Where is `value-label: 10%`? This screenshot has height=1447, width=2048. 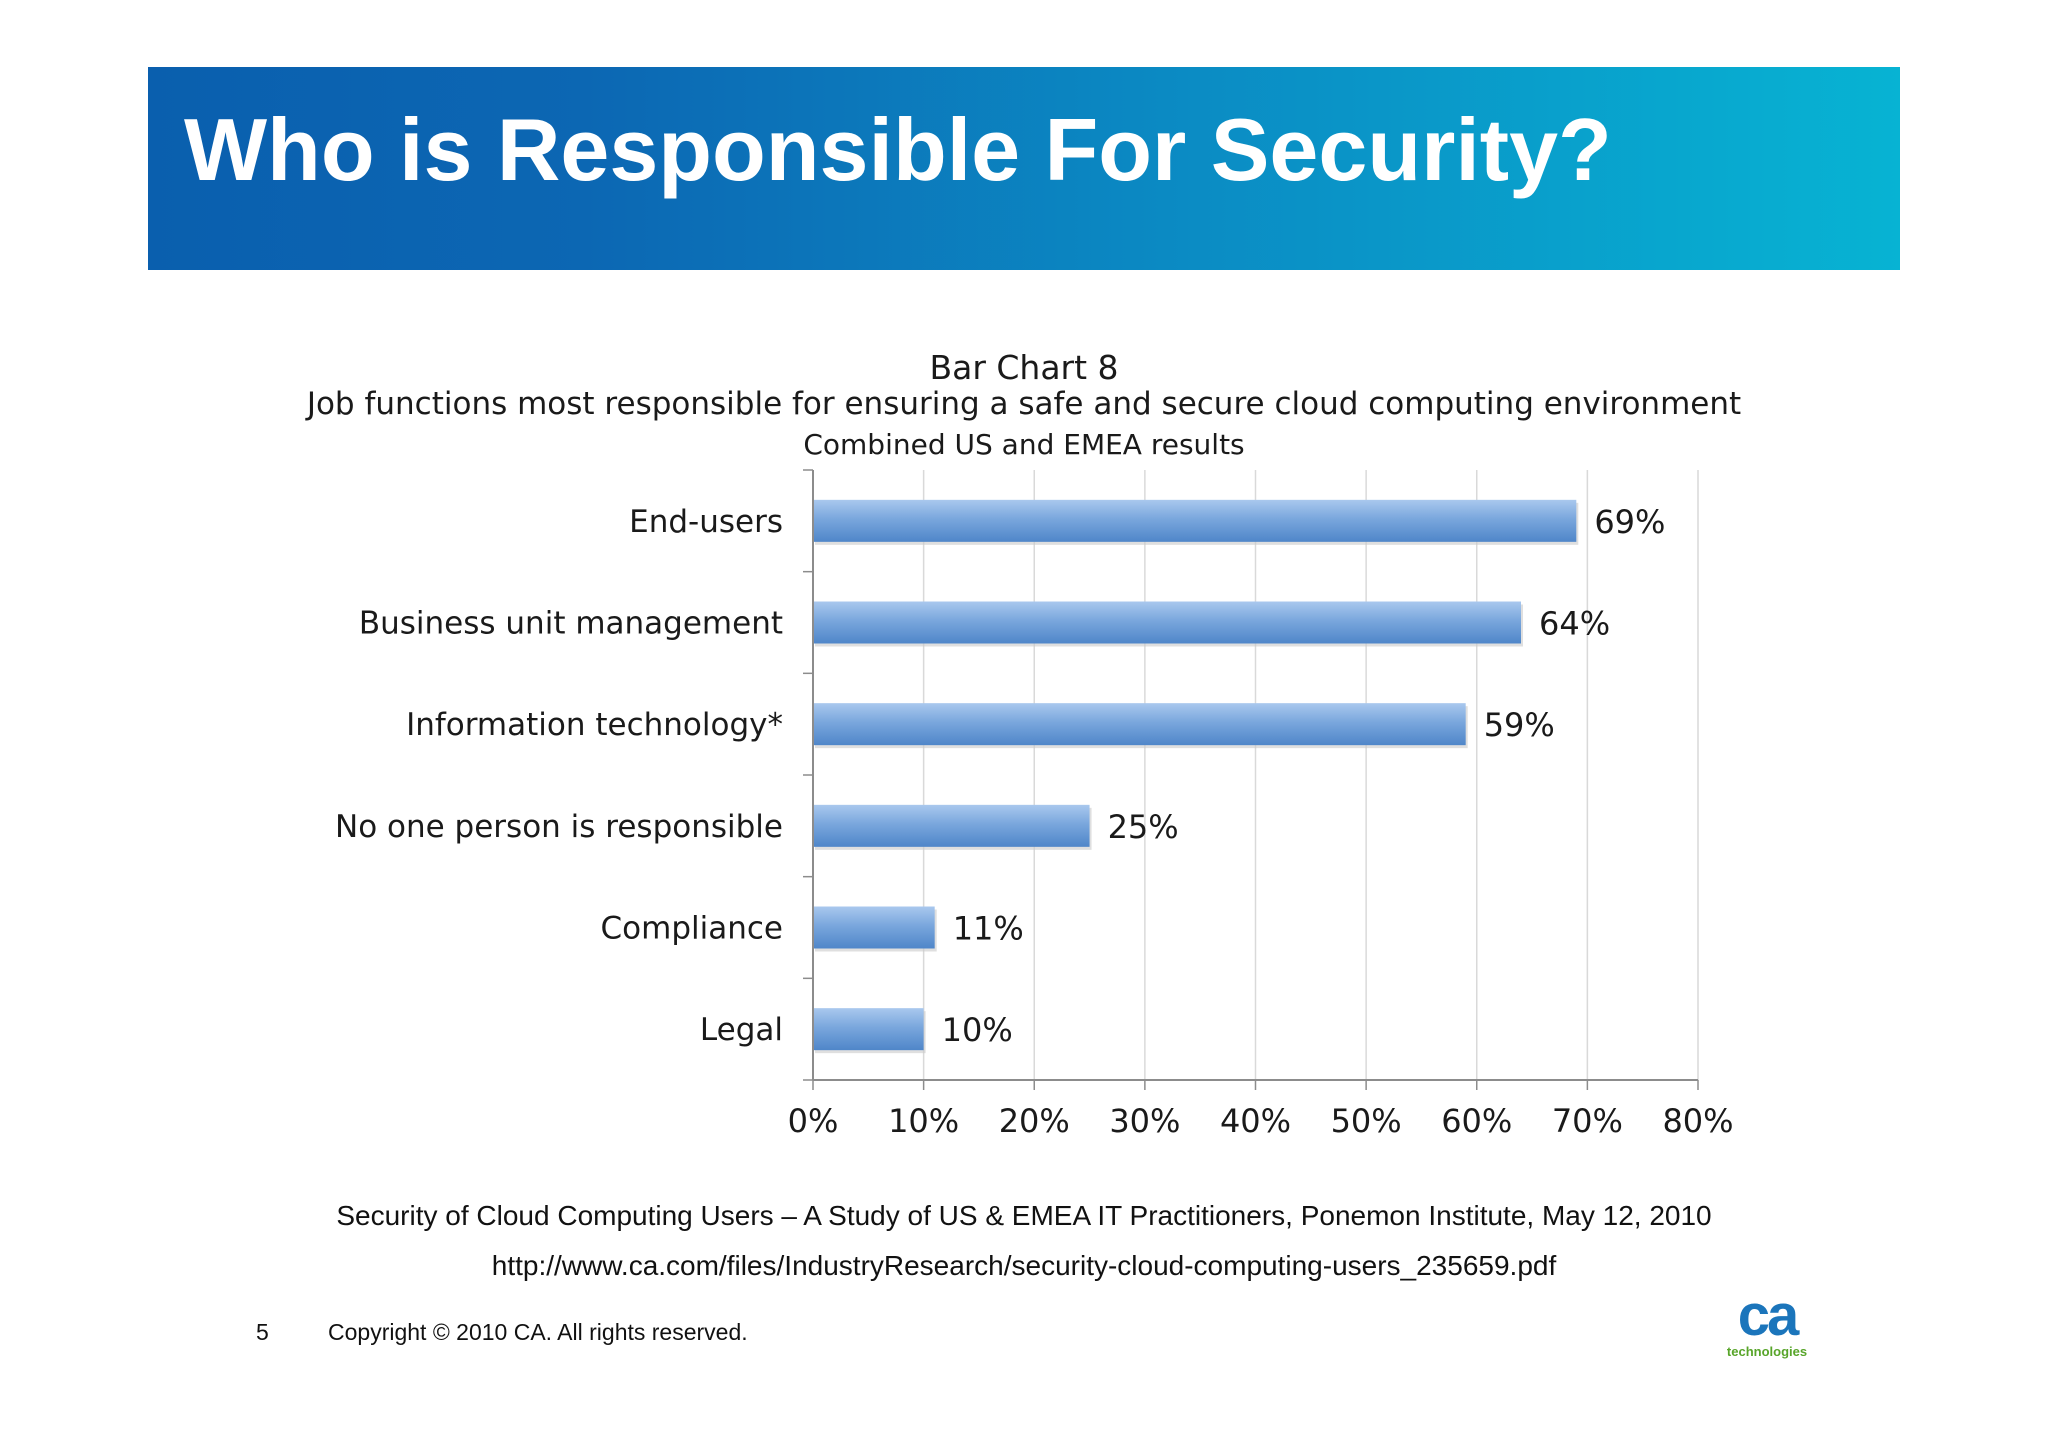 value-label: 10% is located at coordinates (977, 1030).